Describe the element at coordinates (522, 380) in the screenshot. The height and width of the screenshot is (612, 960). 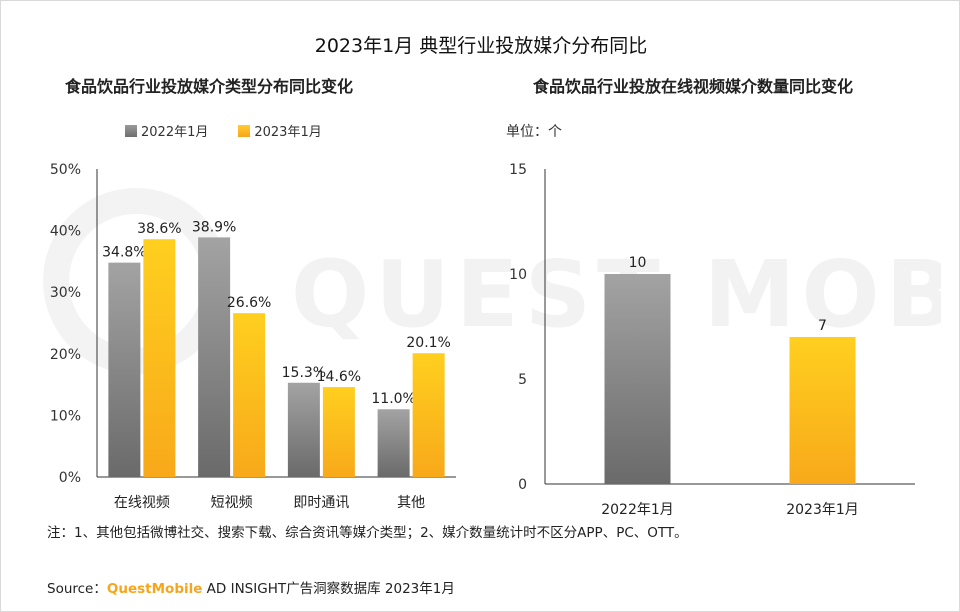
I see `y-tick-label: 5` at that location.